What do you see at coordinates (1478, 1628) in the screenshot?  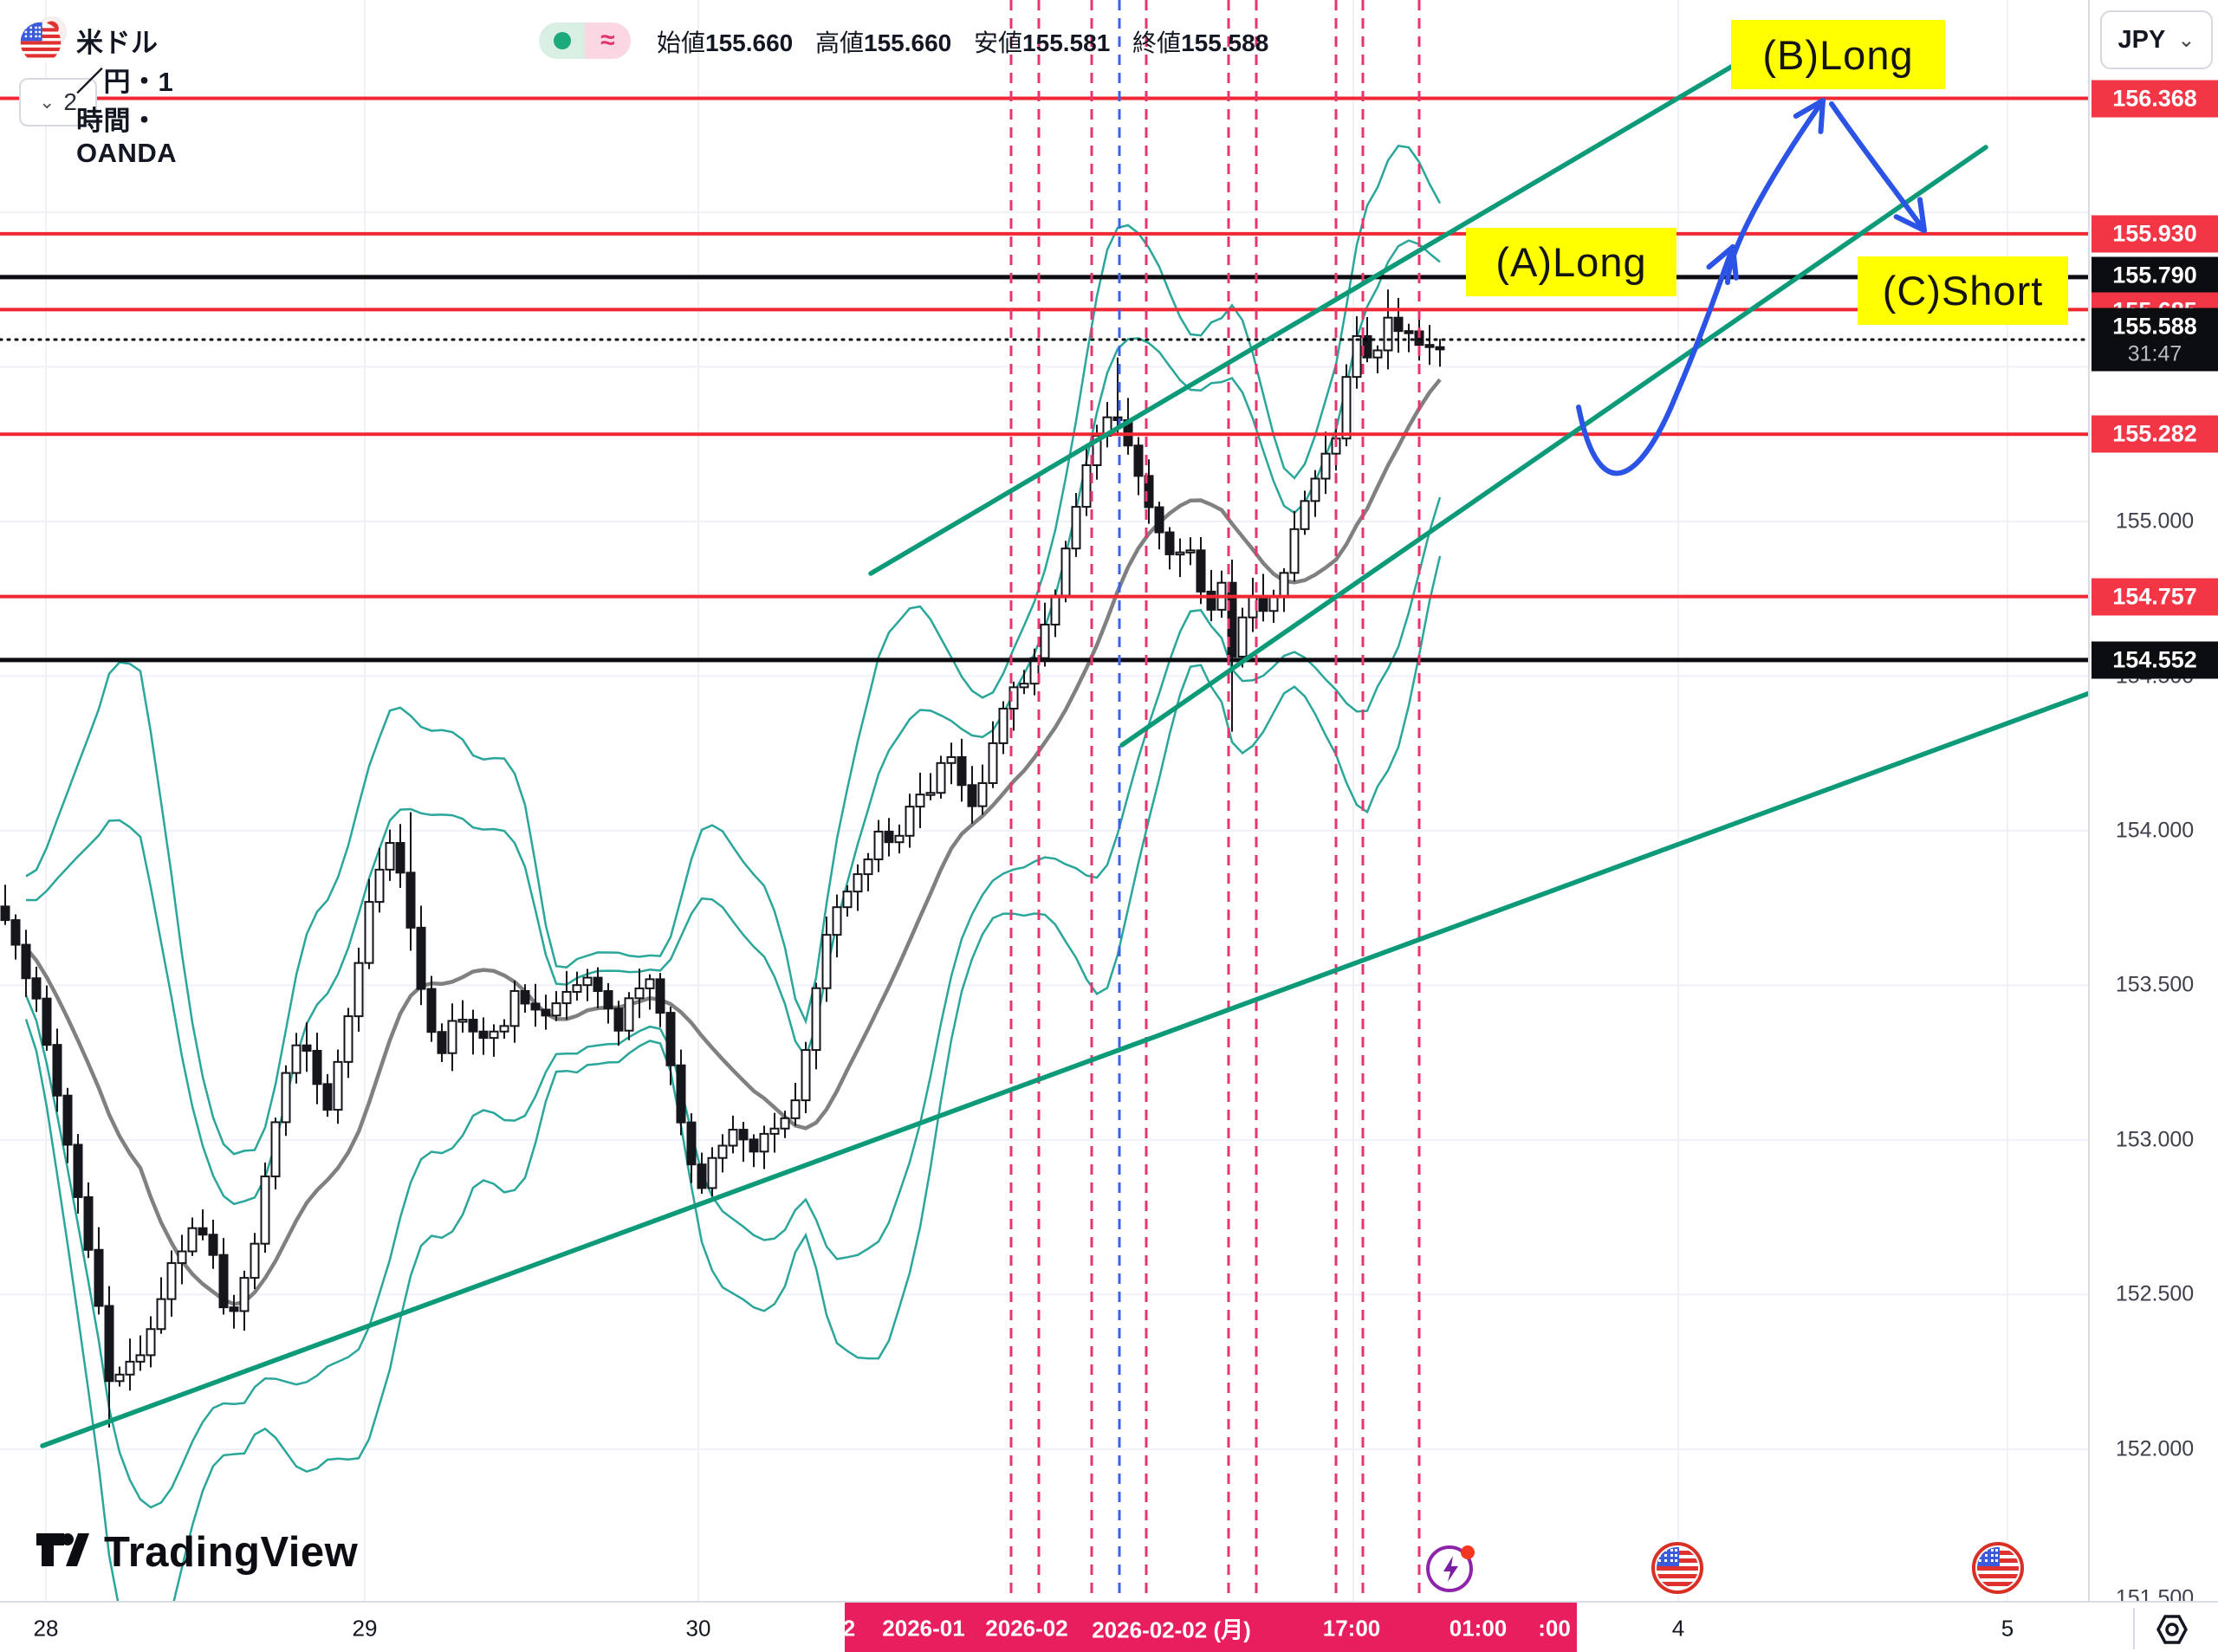 I see `highlighted-time-label: 01:00` at bounding box center [1478, 1628].